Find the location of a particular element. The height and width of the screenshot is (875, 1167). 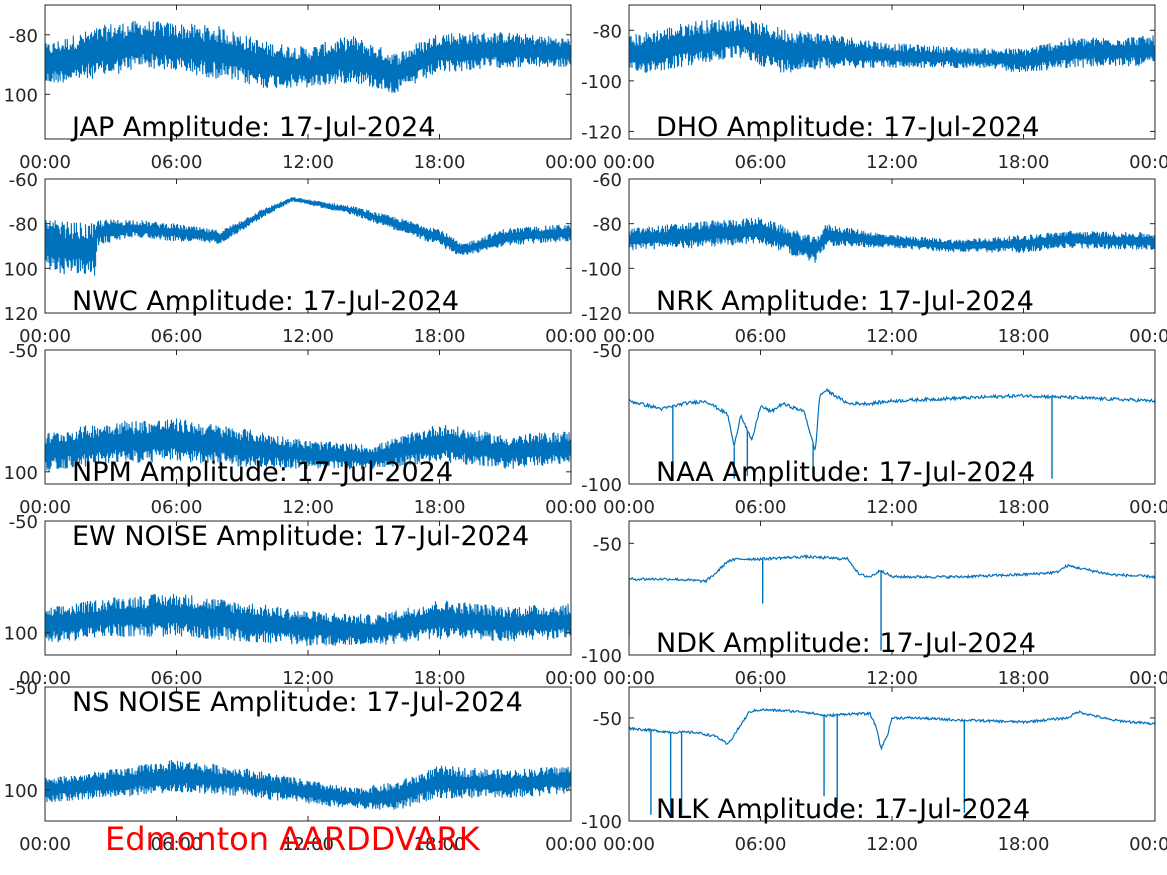

ytick-label-nwc: -80 is located at coordinates (23, 225).